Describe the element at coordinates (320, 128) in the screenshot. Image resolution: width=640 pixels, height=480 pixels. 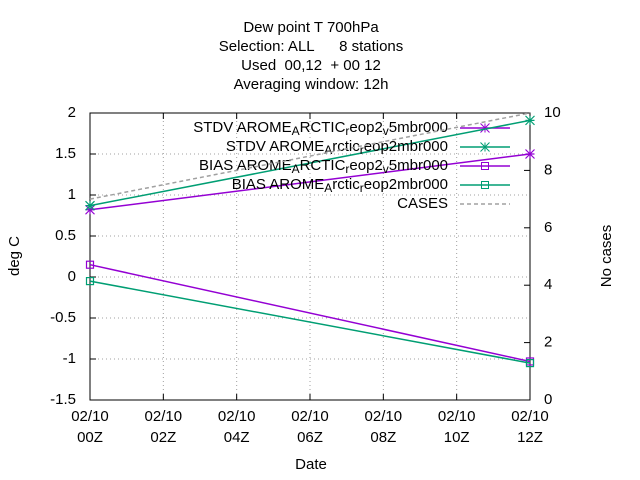
I see `legend-label: STDV AROMEARCTICreop2v5mbr000` at that location.